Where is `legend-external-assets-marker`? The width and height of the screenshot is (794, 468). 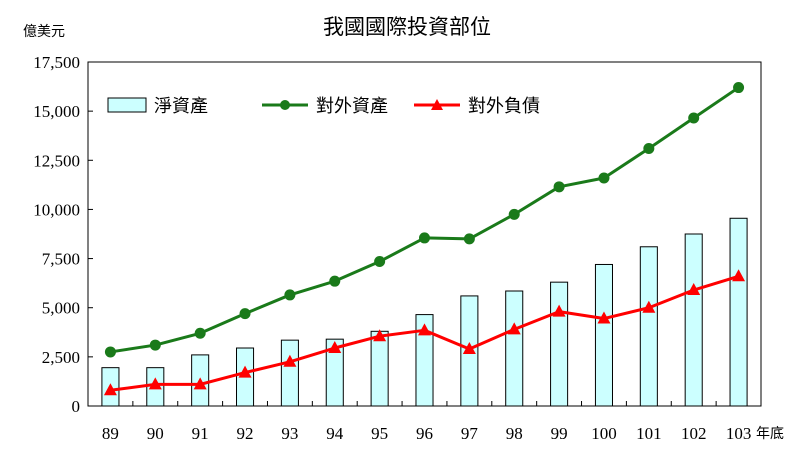
legend-external-assets-marker is located at coordinates (285, 105).